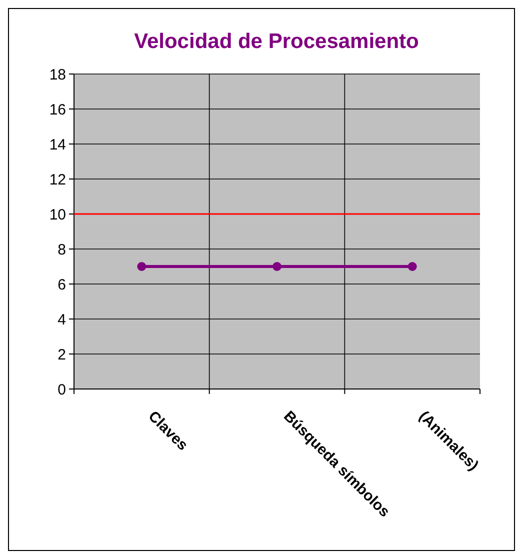  Describe the element at coordinates (57, 109) in the screenshot. I see `y-tick-label: 16` at that location.